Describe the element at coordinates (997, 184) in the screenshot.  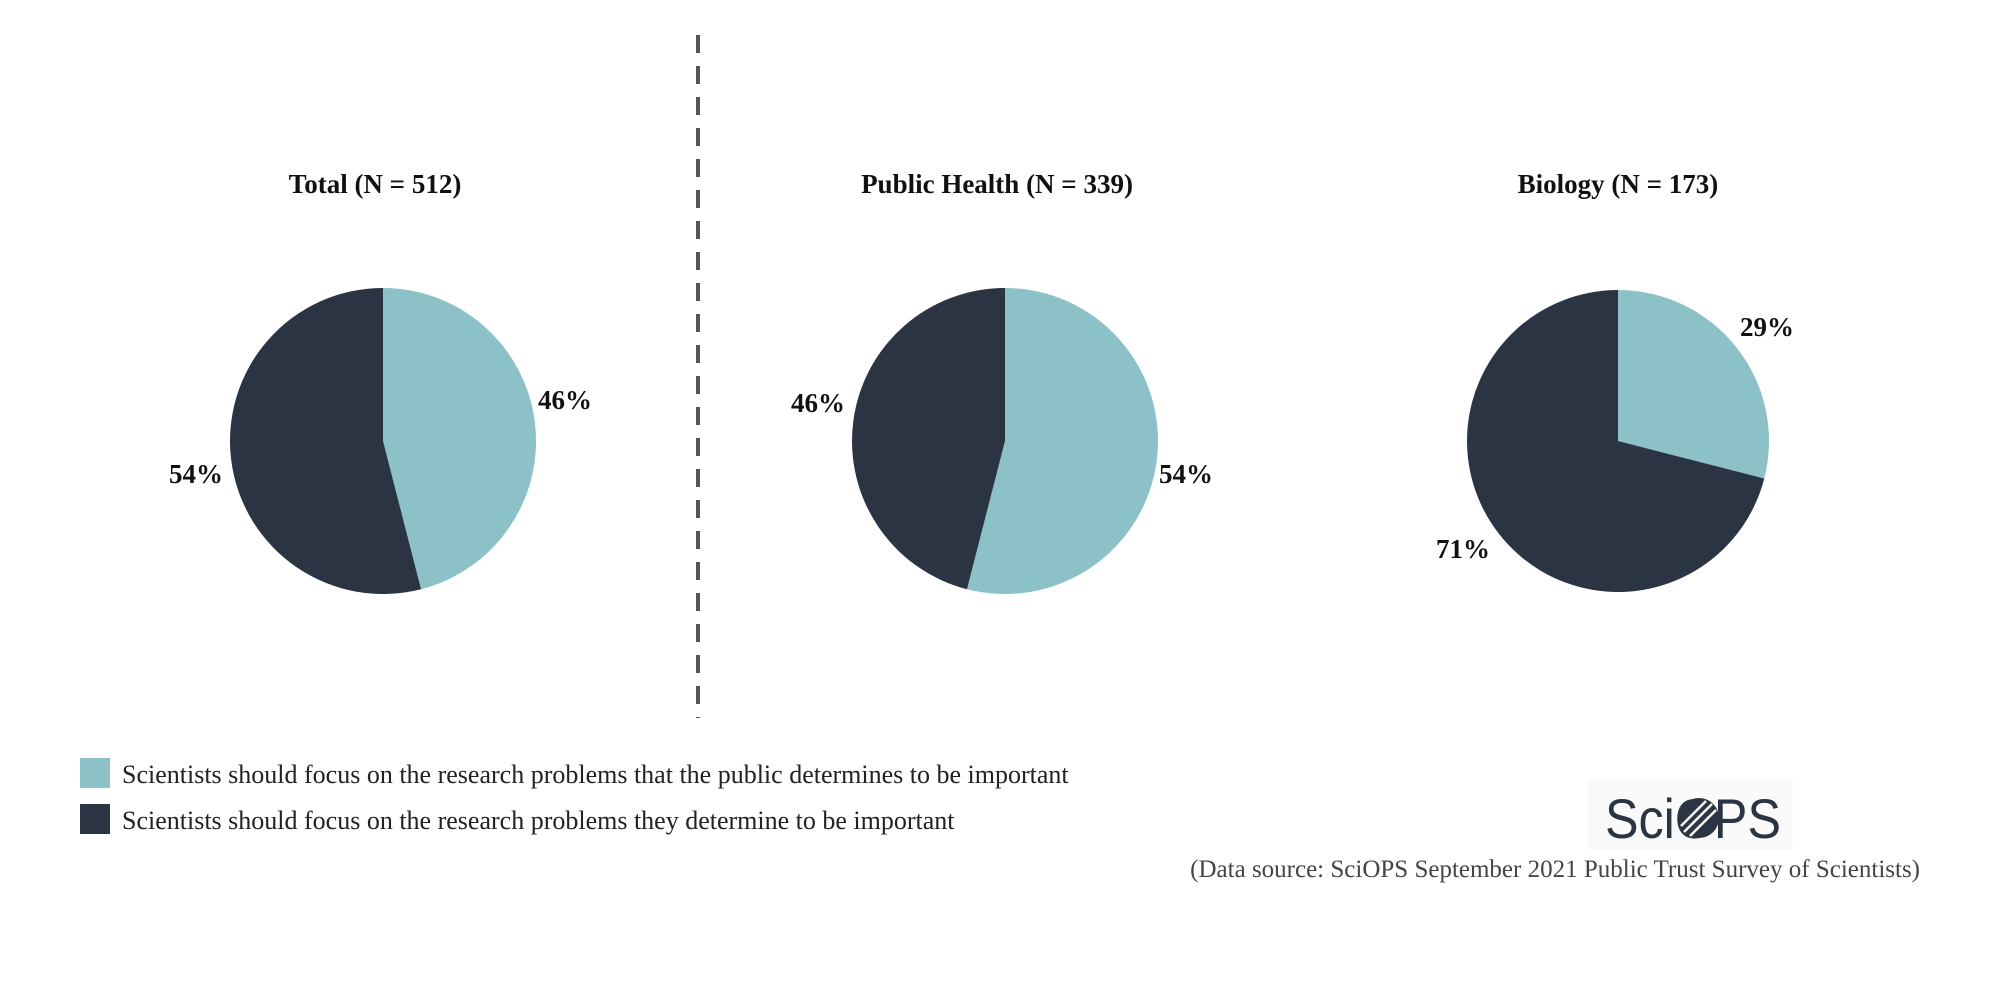
I see `pie-title-public-health: Public Health (N = 339)` at that location.